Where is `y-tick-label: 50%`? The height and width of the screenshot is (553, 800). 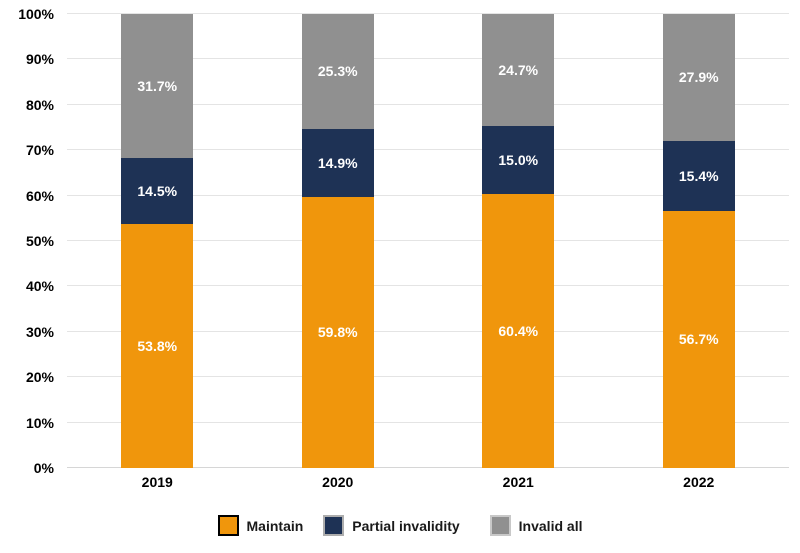
y-tick-label: 50% is located at coordinates (39, 241).